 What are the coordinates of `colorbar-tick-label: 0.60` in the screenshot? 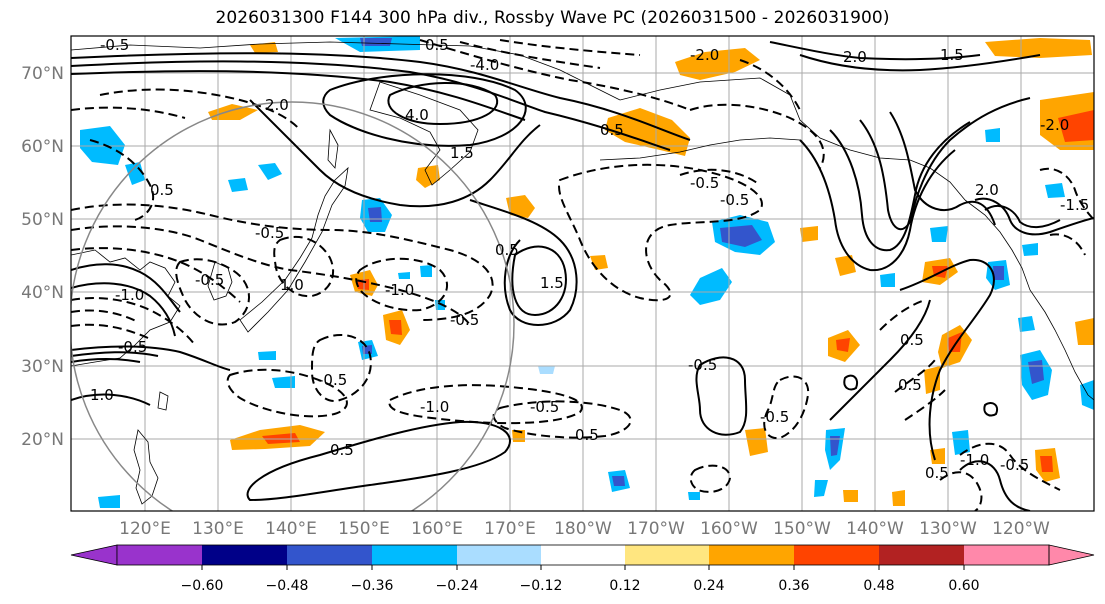 It's located at (963, 586).